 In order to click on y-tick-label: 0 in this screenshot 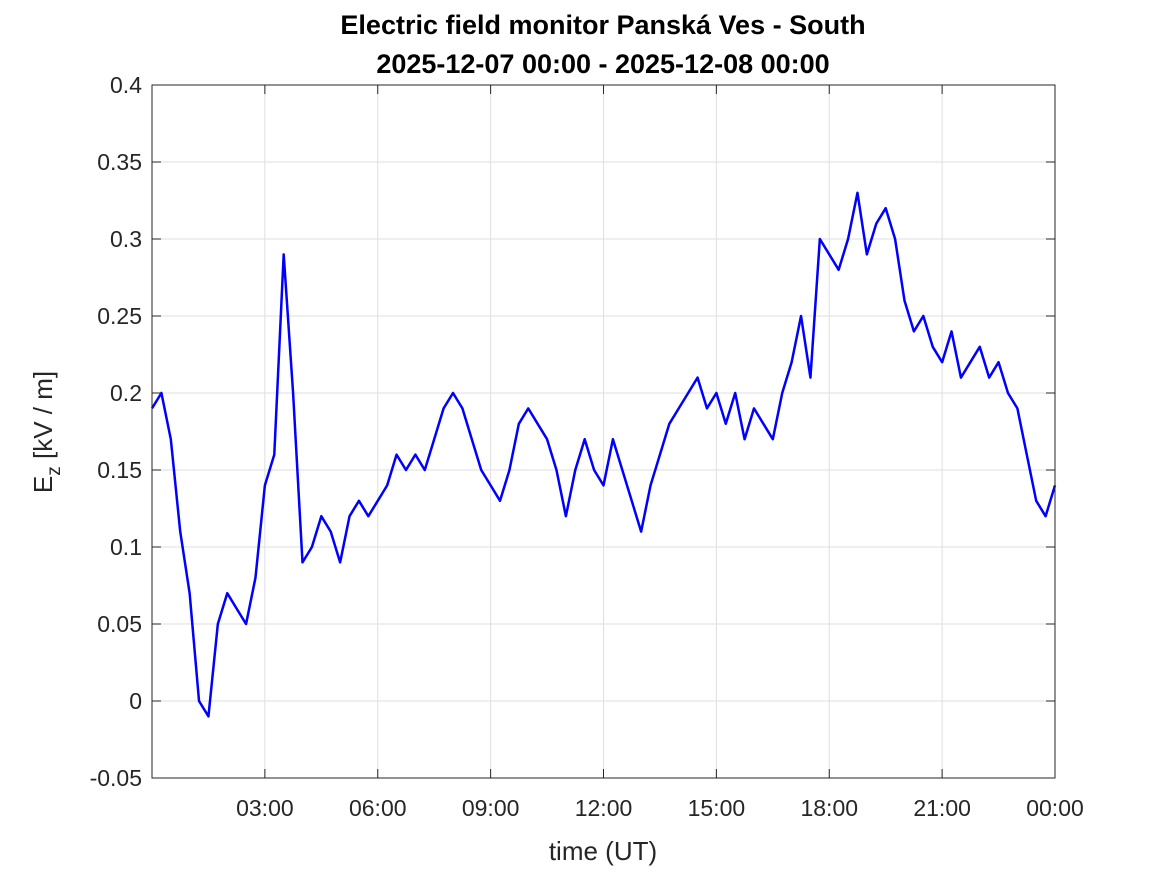, I will do `click(135, 701)`.